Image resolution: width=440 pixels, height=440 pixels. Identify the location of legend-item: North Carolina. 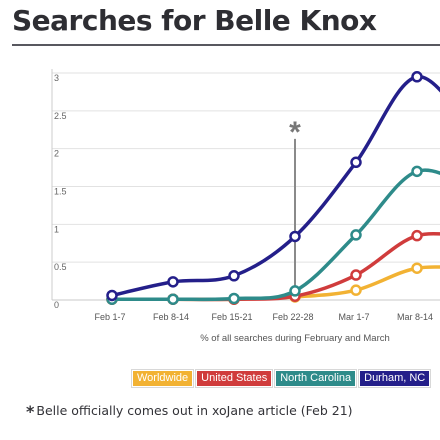
(316, 378).